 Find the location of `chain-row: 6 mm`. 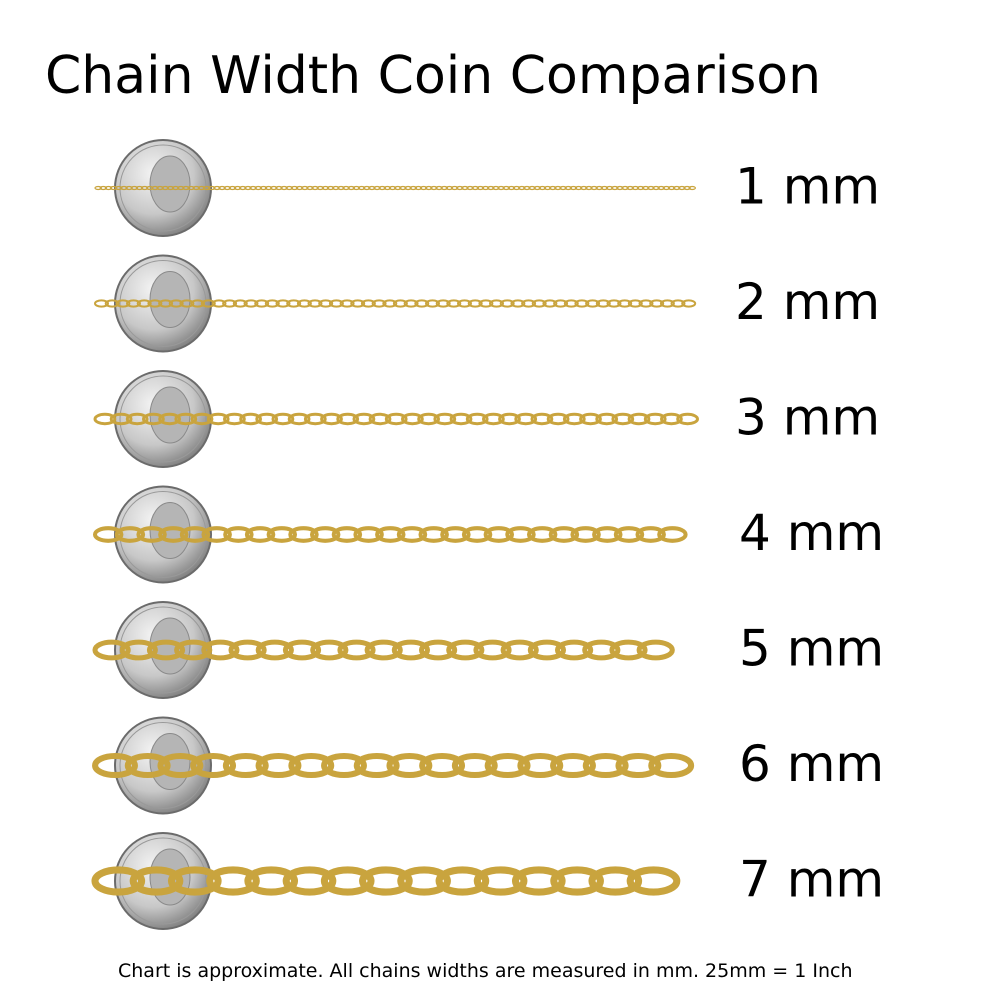

chain-row: 6 mm is located at coordinates (488, 765).